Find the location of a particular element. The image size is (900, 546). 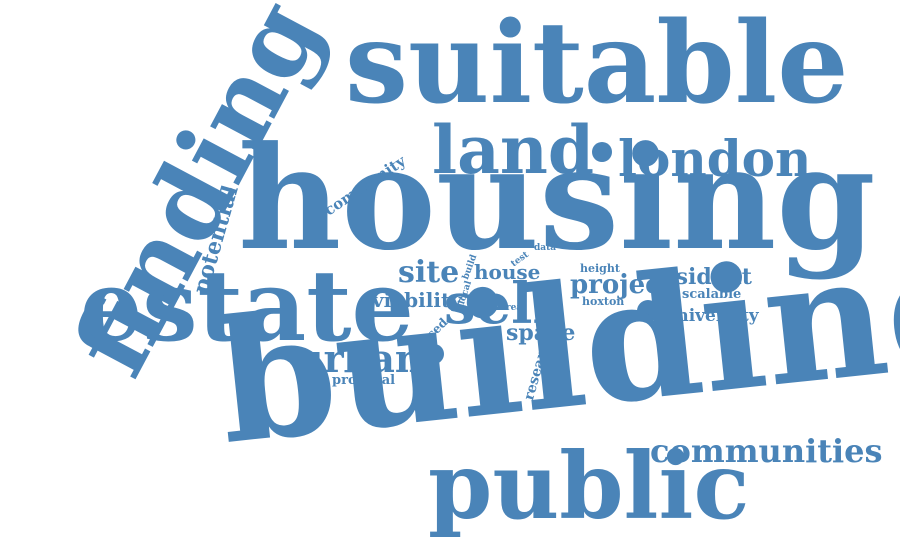

word-space: space is located at coordinates (541, 333).